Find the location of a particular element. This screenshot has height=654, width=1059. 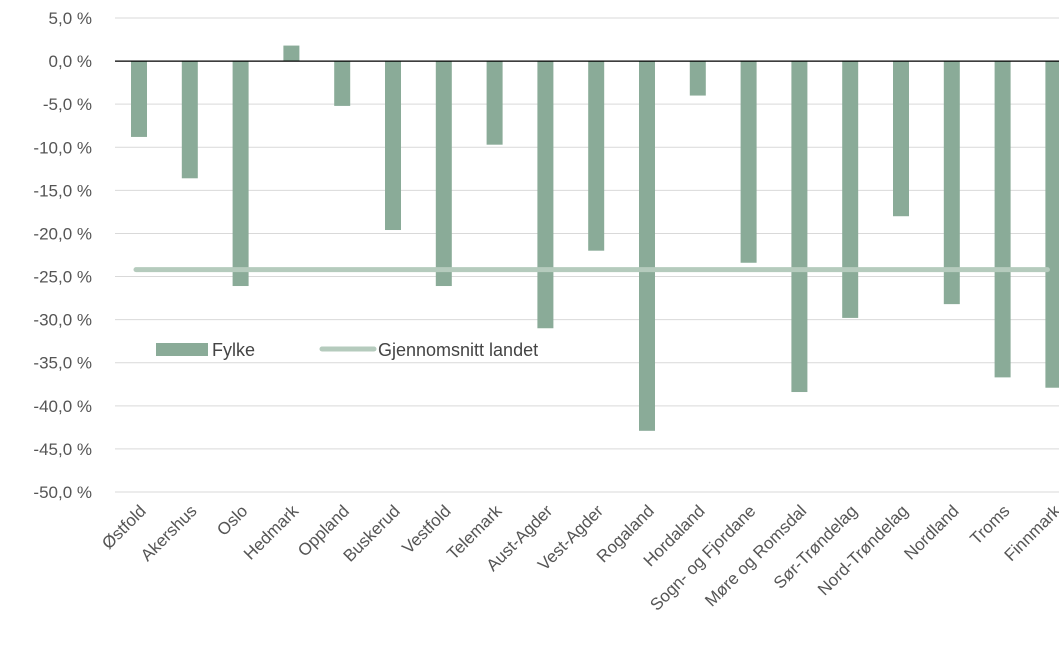

category-label: Akershus is located at coordinates (169, 533).